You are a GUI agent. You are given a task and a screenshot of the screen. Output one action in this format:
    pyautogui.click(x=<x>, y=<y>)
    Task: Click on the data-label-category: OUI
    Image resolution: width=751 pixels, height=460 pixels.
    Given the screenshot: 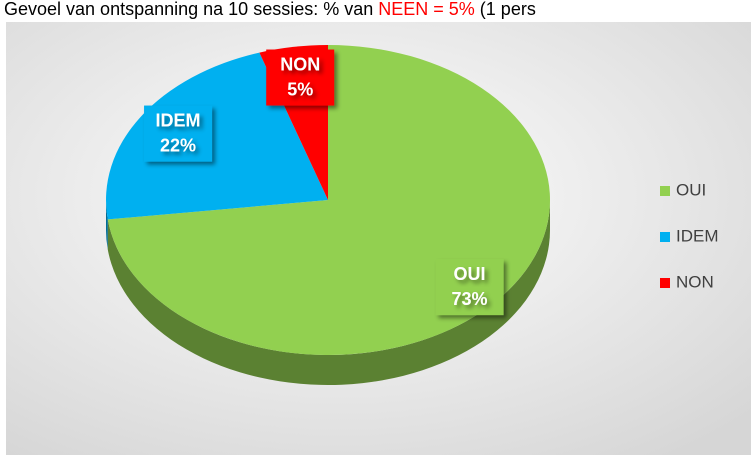 What is the action you would take?
    pyautogui.click(x=470, y=274)
    